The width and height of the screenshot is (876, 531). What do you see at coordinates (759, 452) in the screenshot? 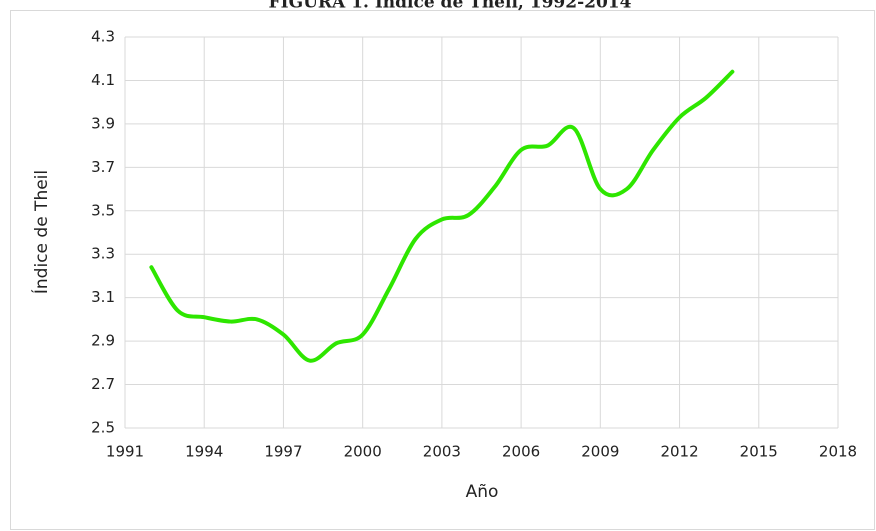
I see `x-tick-label: 2015` at bounding box center [759, 452].